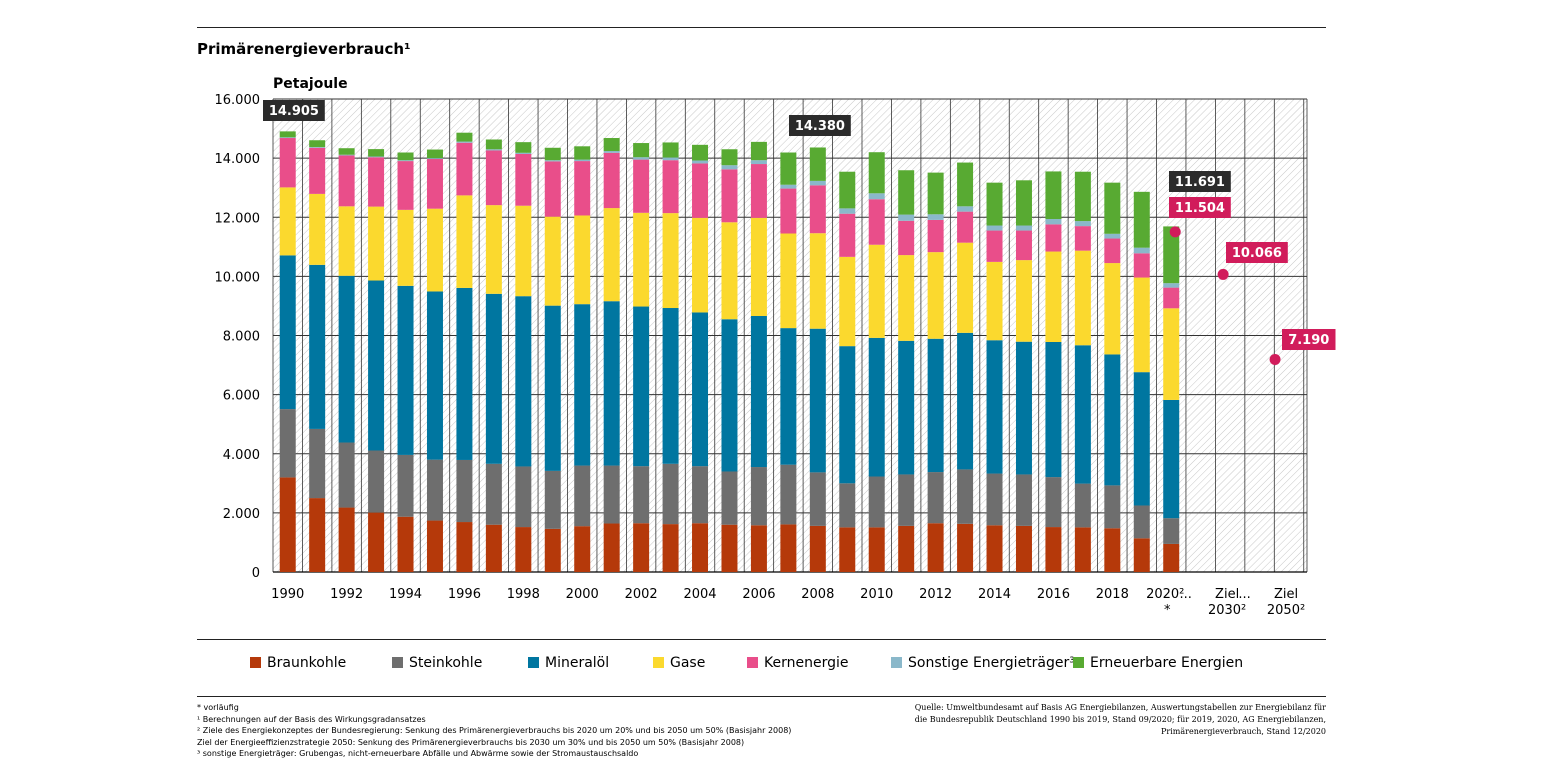 The height and width of the screenshot is (775, 1545). What do you see at coordinates (761, 639) in the screenshot?
I see `legend-top-rule` at bounding box center [761, 639].